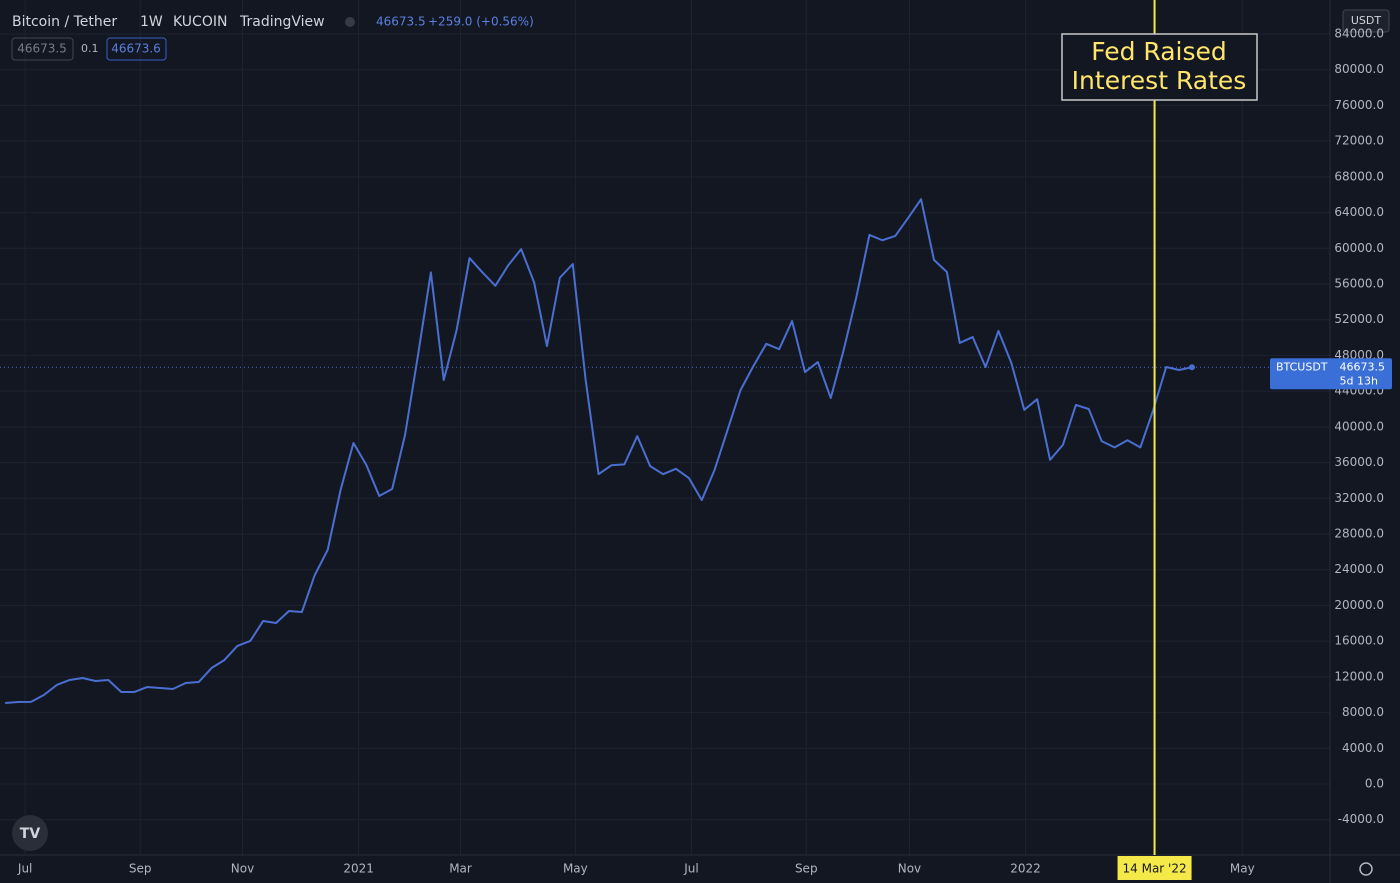 The width and height of the screenshot is (1400, 883). I want to click on source: TradingView, so click(282, 22).